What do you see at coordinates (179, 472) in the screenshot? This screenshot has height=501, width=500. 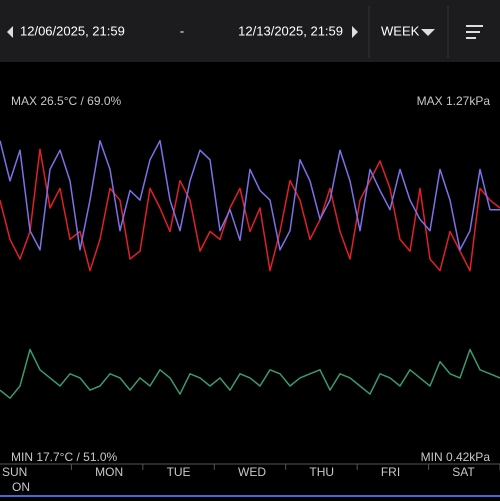 I see `x-tick-label: TUE` at bounding box center [179, 472].